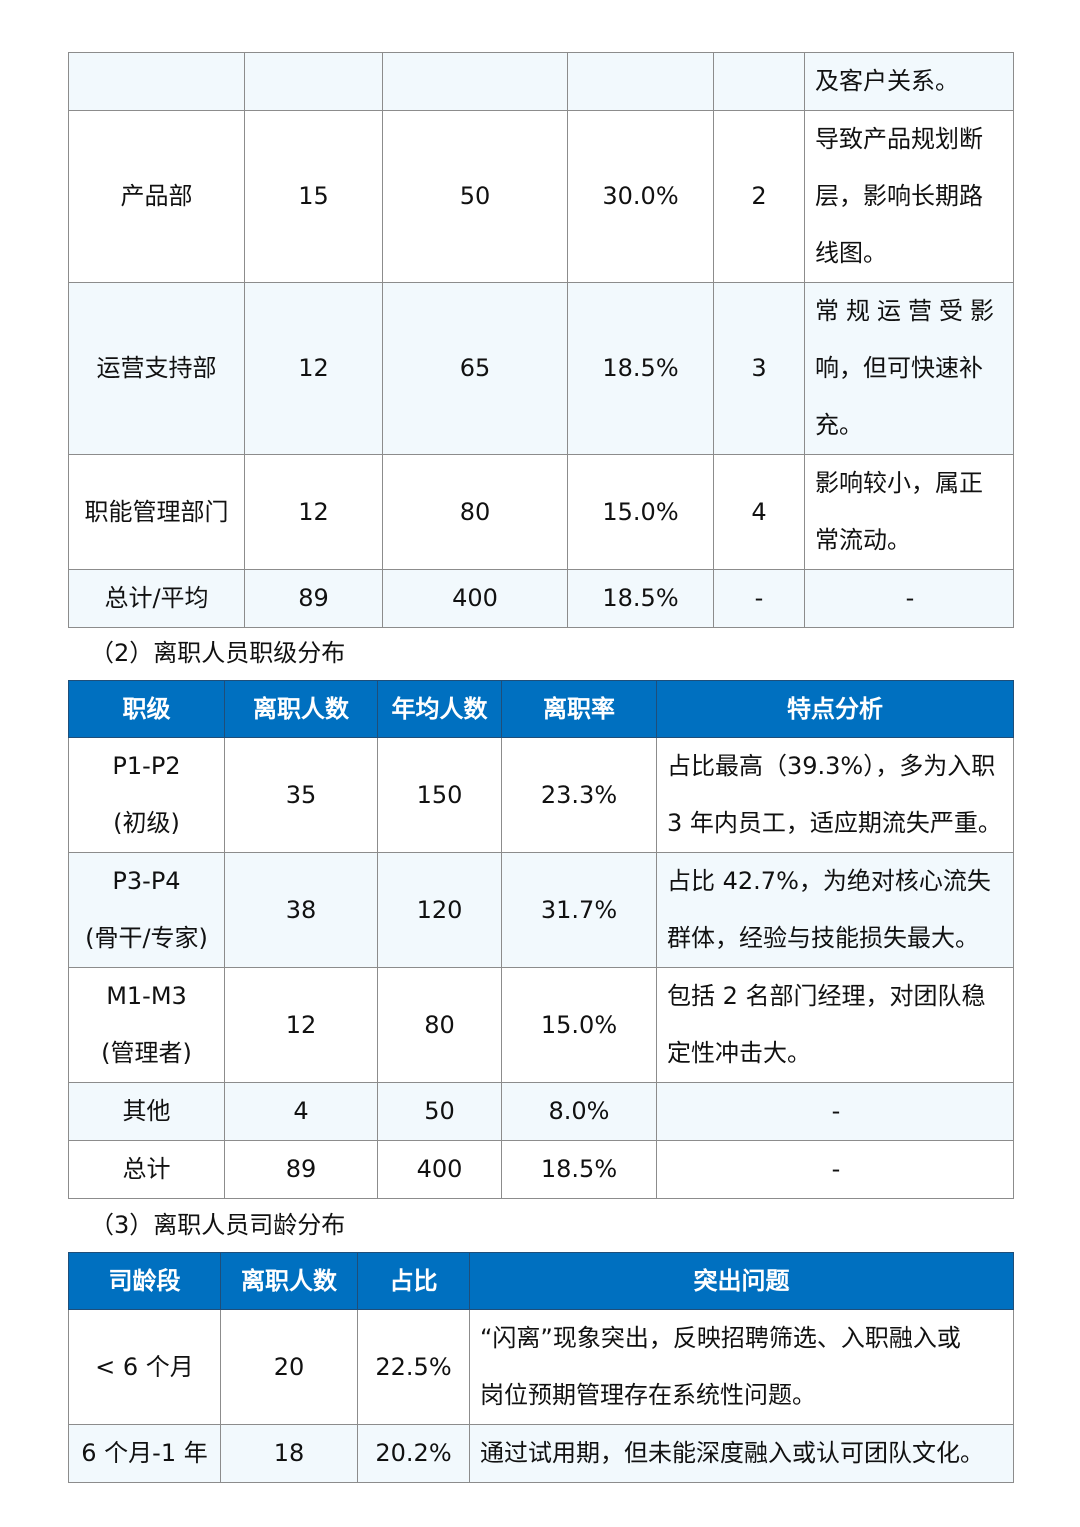  What do you see at coordinates (146, 996) in the screenshot?
I see `level-code: M1-M3` at bounding box center [146, 996].